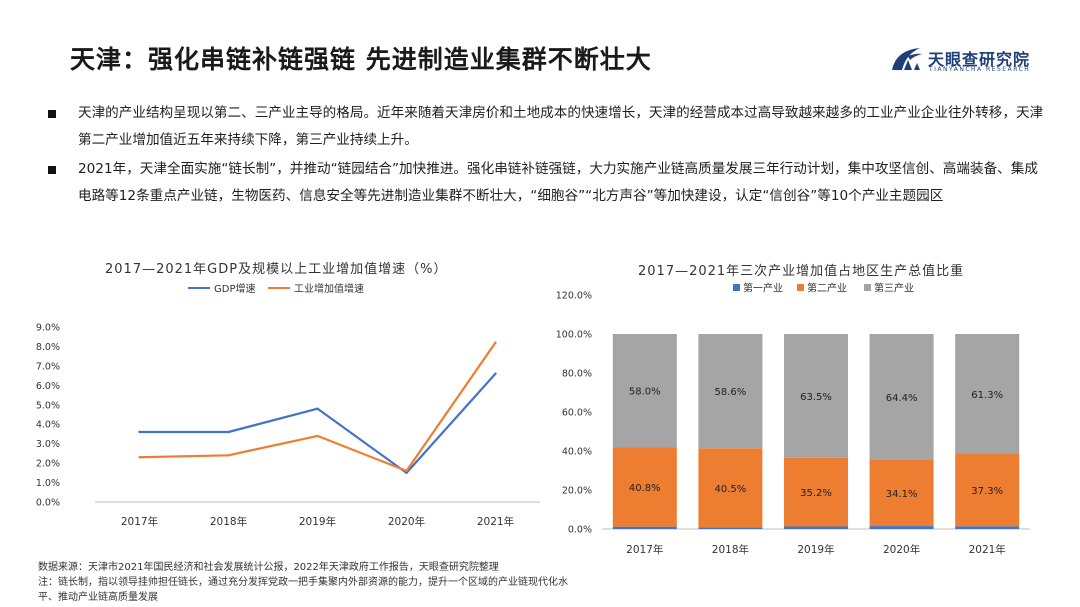 The width and height of the screenshot is (1080, 607). What do you see at coordinates (577, 491) in the screenshot?
I see `y-tick-label: 20.0%` at bounding box center [577, 491].